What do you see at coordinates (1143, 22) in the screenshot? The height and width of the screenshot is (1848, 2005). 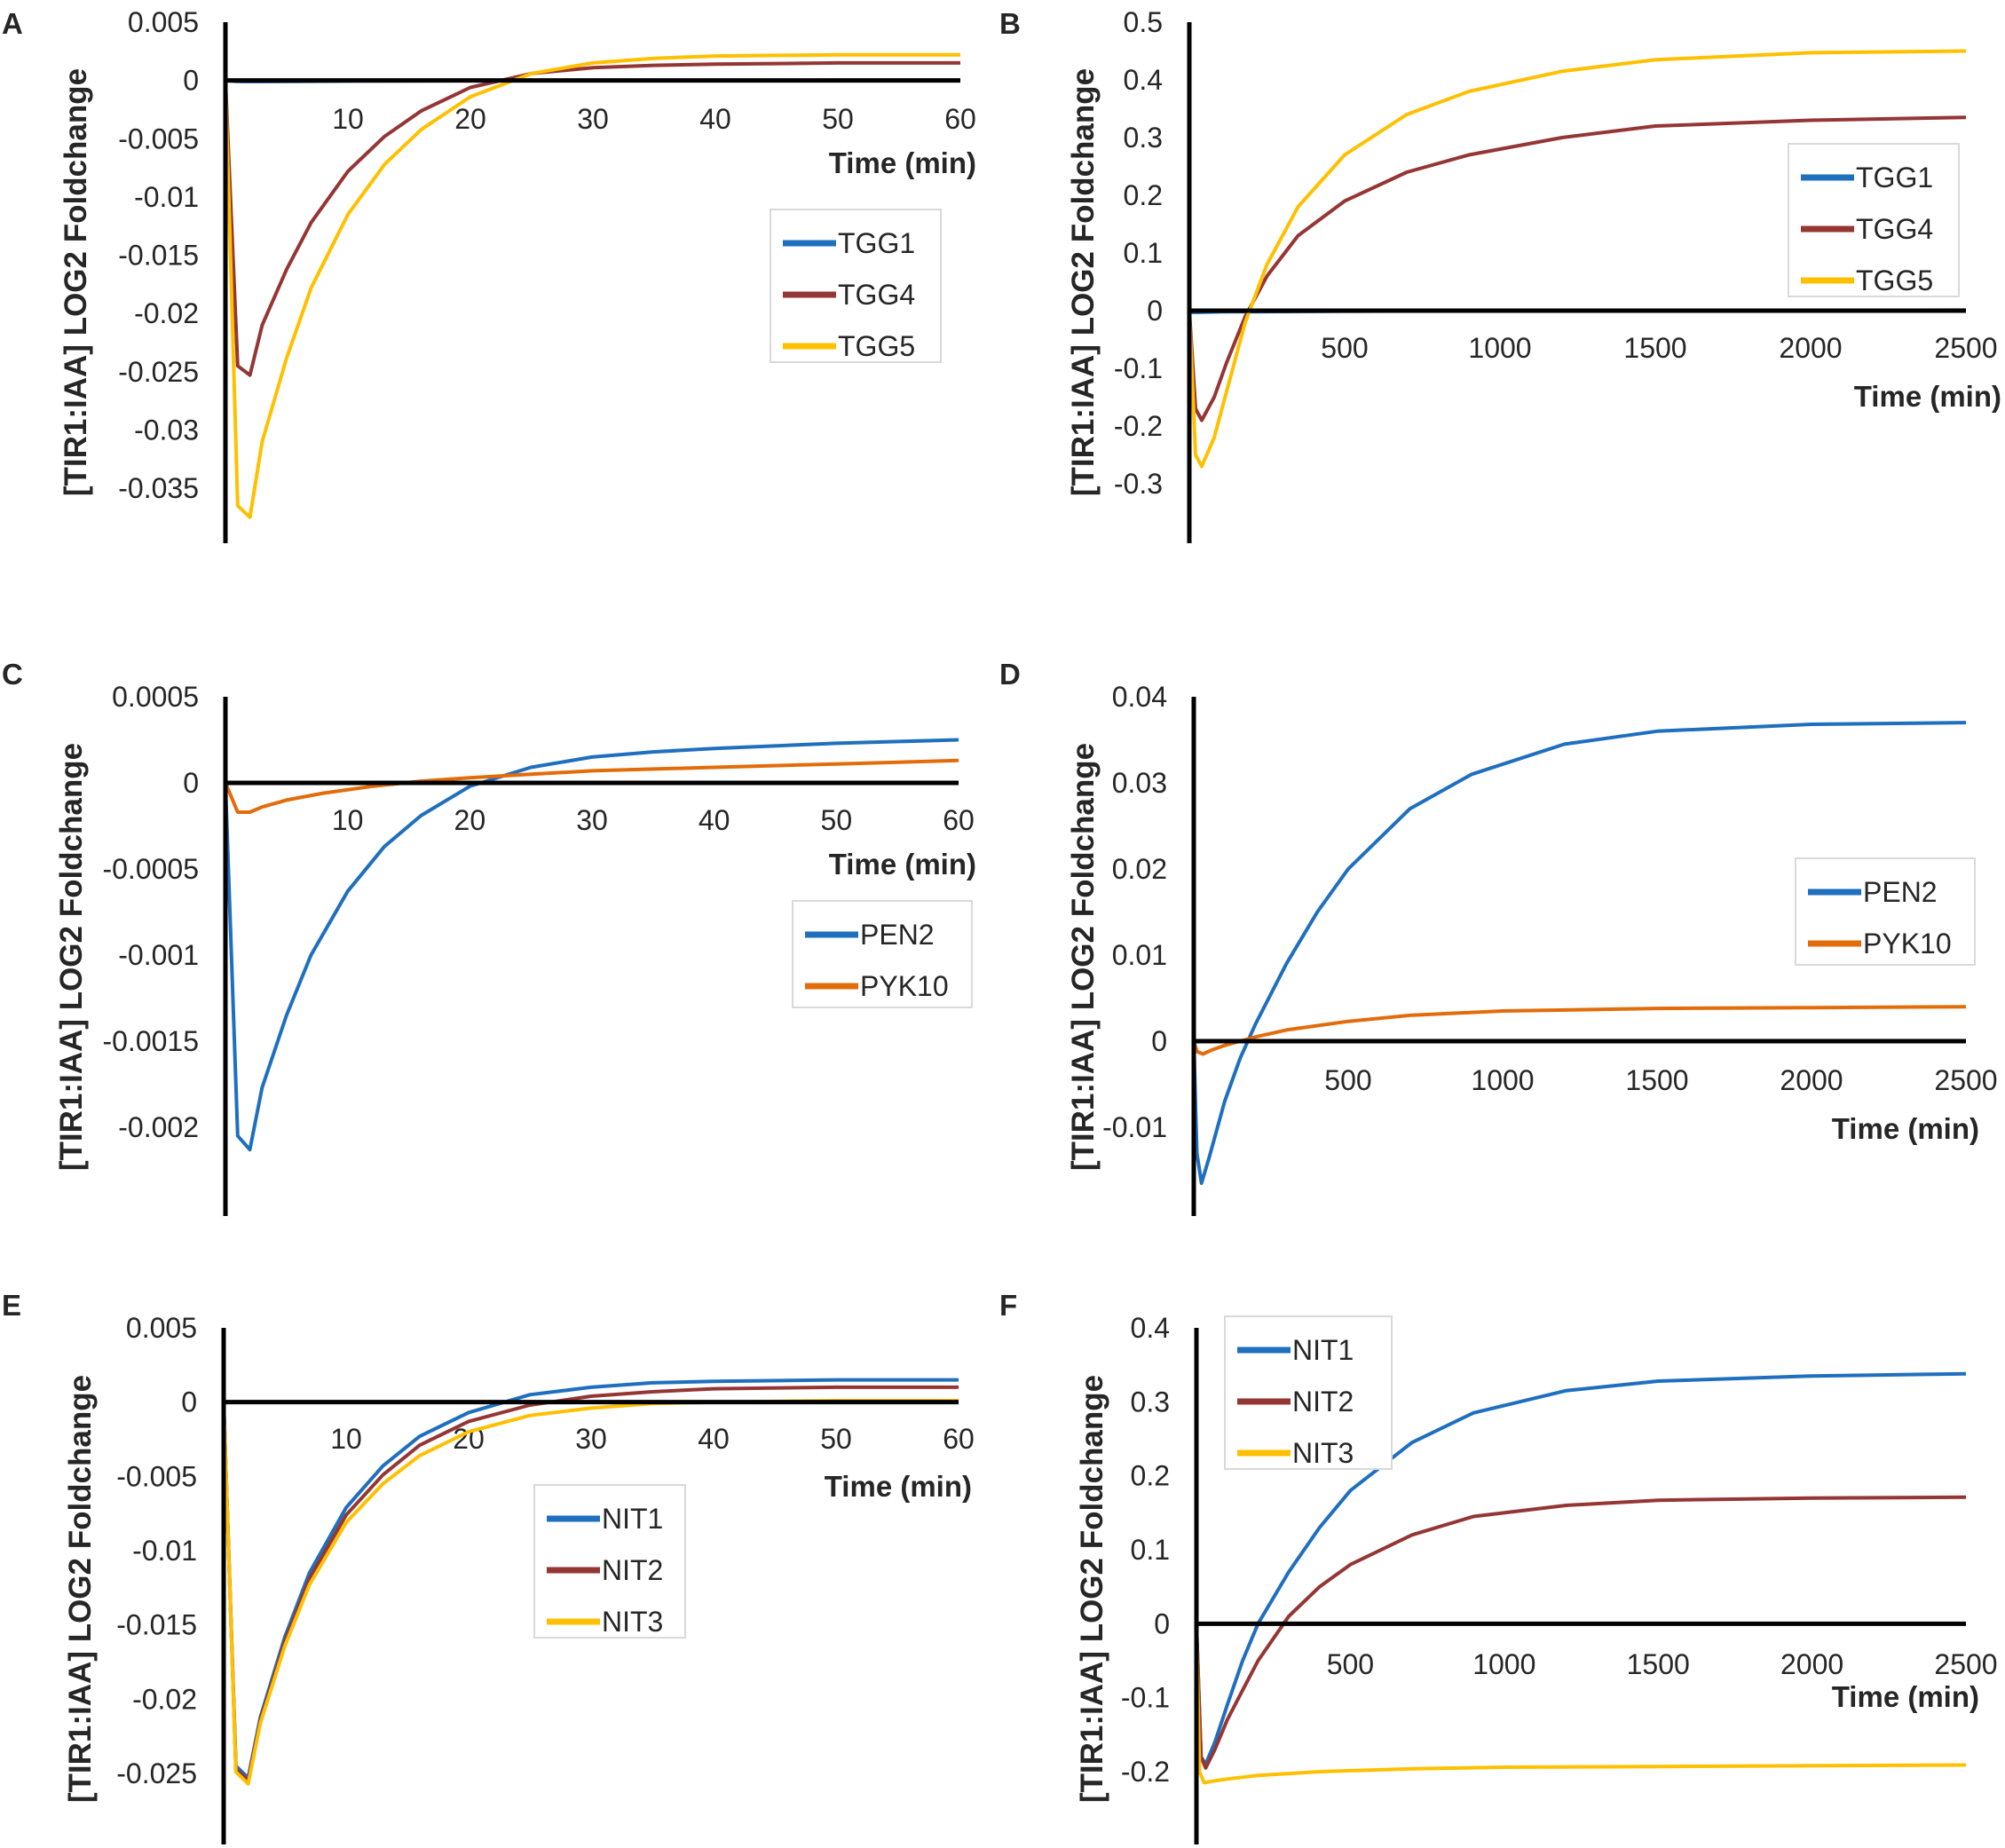 I see `y-tick-label: 0.5` at bounding box center [1143, 22].